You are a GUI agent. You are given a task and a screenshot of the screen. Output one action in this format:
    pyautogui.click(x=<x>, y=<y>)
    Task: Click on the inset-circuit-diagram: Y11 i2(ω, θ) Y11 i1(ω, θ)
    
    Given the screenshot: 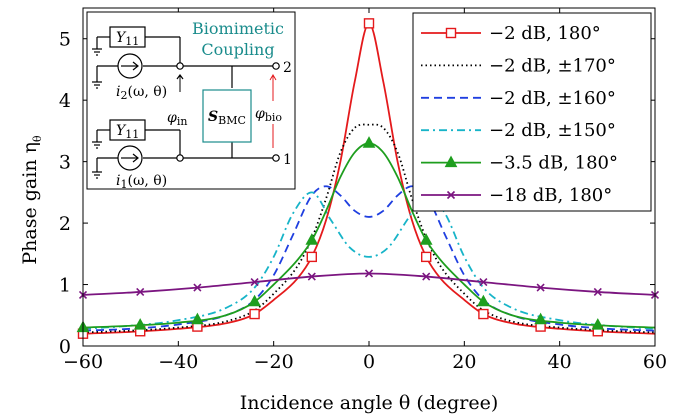 What is the action you would take?
    pyautogui.click(x=191, y=101)
    